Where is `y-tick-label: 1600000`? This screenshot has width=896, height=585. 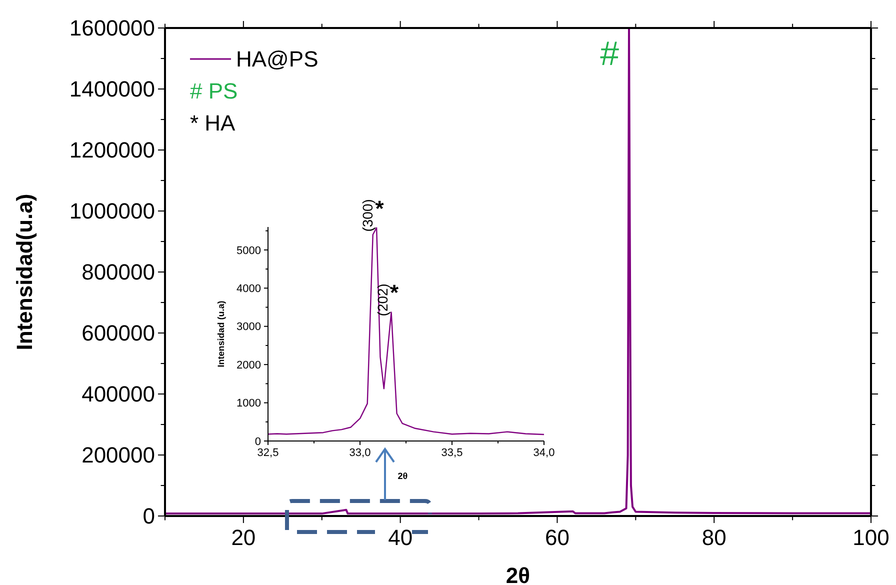 y-tick-label: 1600000 is located at coordinates (112, 28).